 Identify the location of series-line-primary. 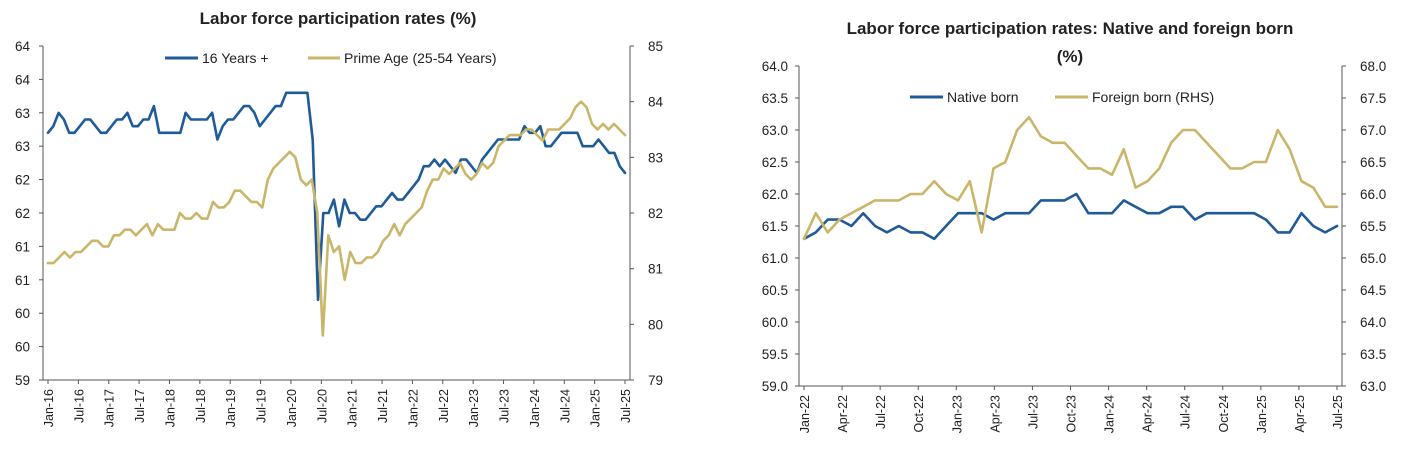
(1070, 216).